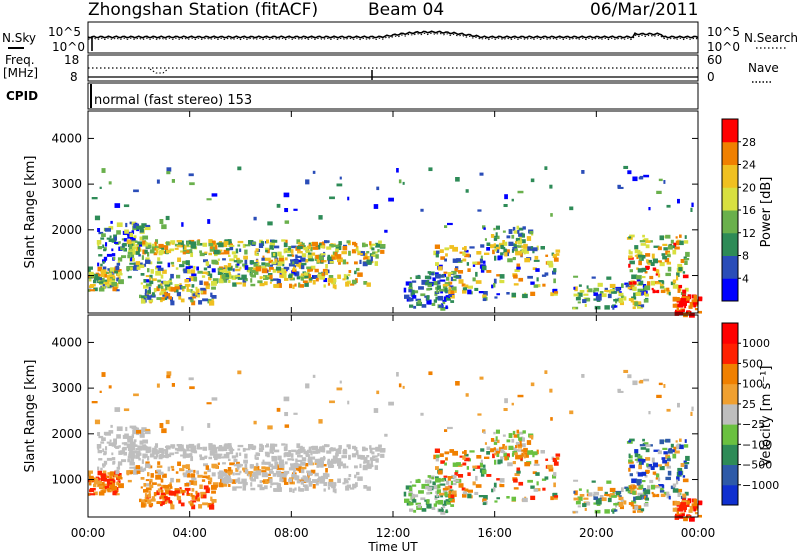 Image resolution: width=800 pixels, height=558 pixels. What do you see at coordinates (173, 100) in the screenshot?
I see `cpid-text: normal (fast stereo) 153` at bounding box center [173, 100].